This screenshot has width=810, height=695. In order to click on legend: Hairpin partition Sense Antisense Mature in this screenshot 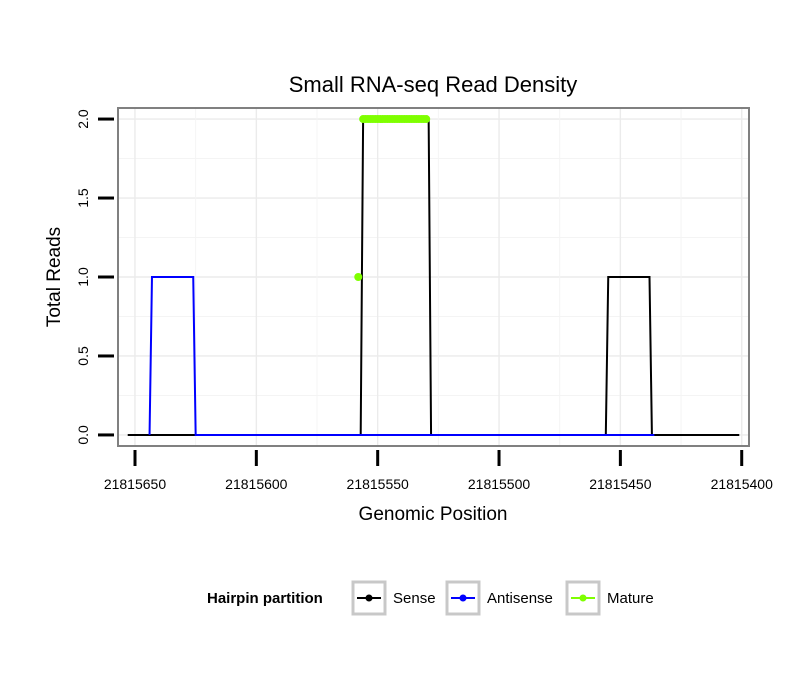, I will do `click(430, 598)`.